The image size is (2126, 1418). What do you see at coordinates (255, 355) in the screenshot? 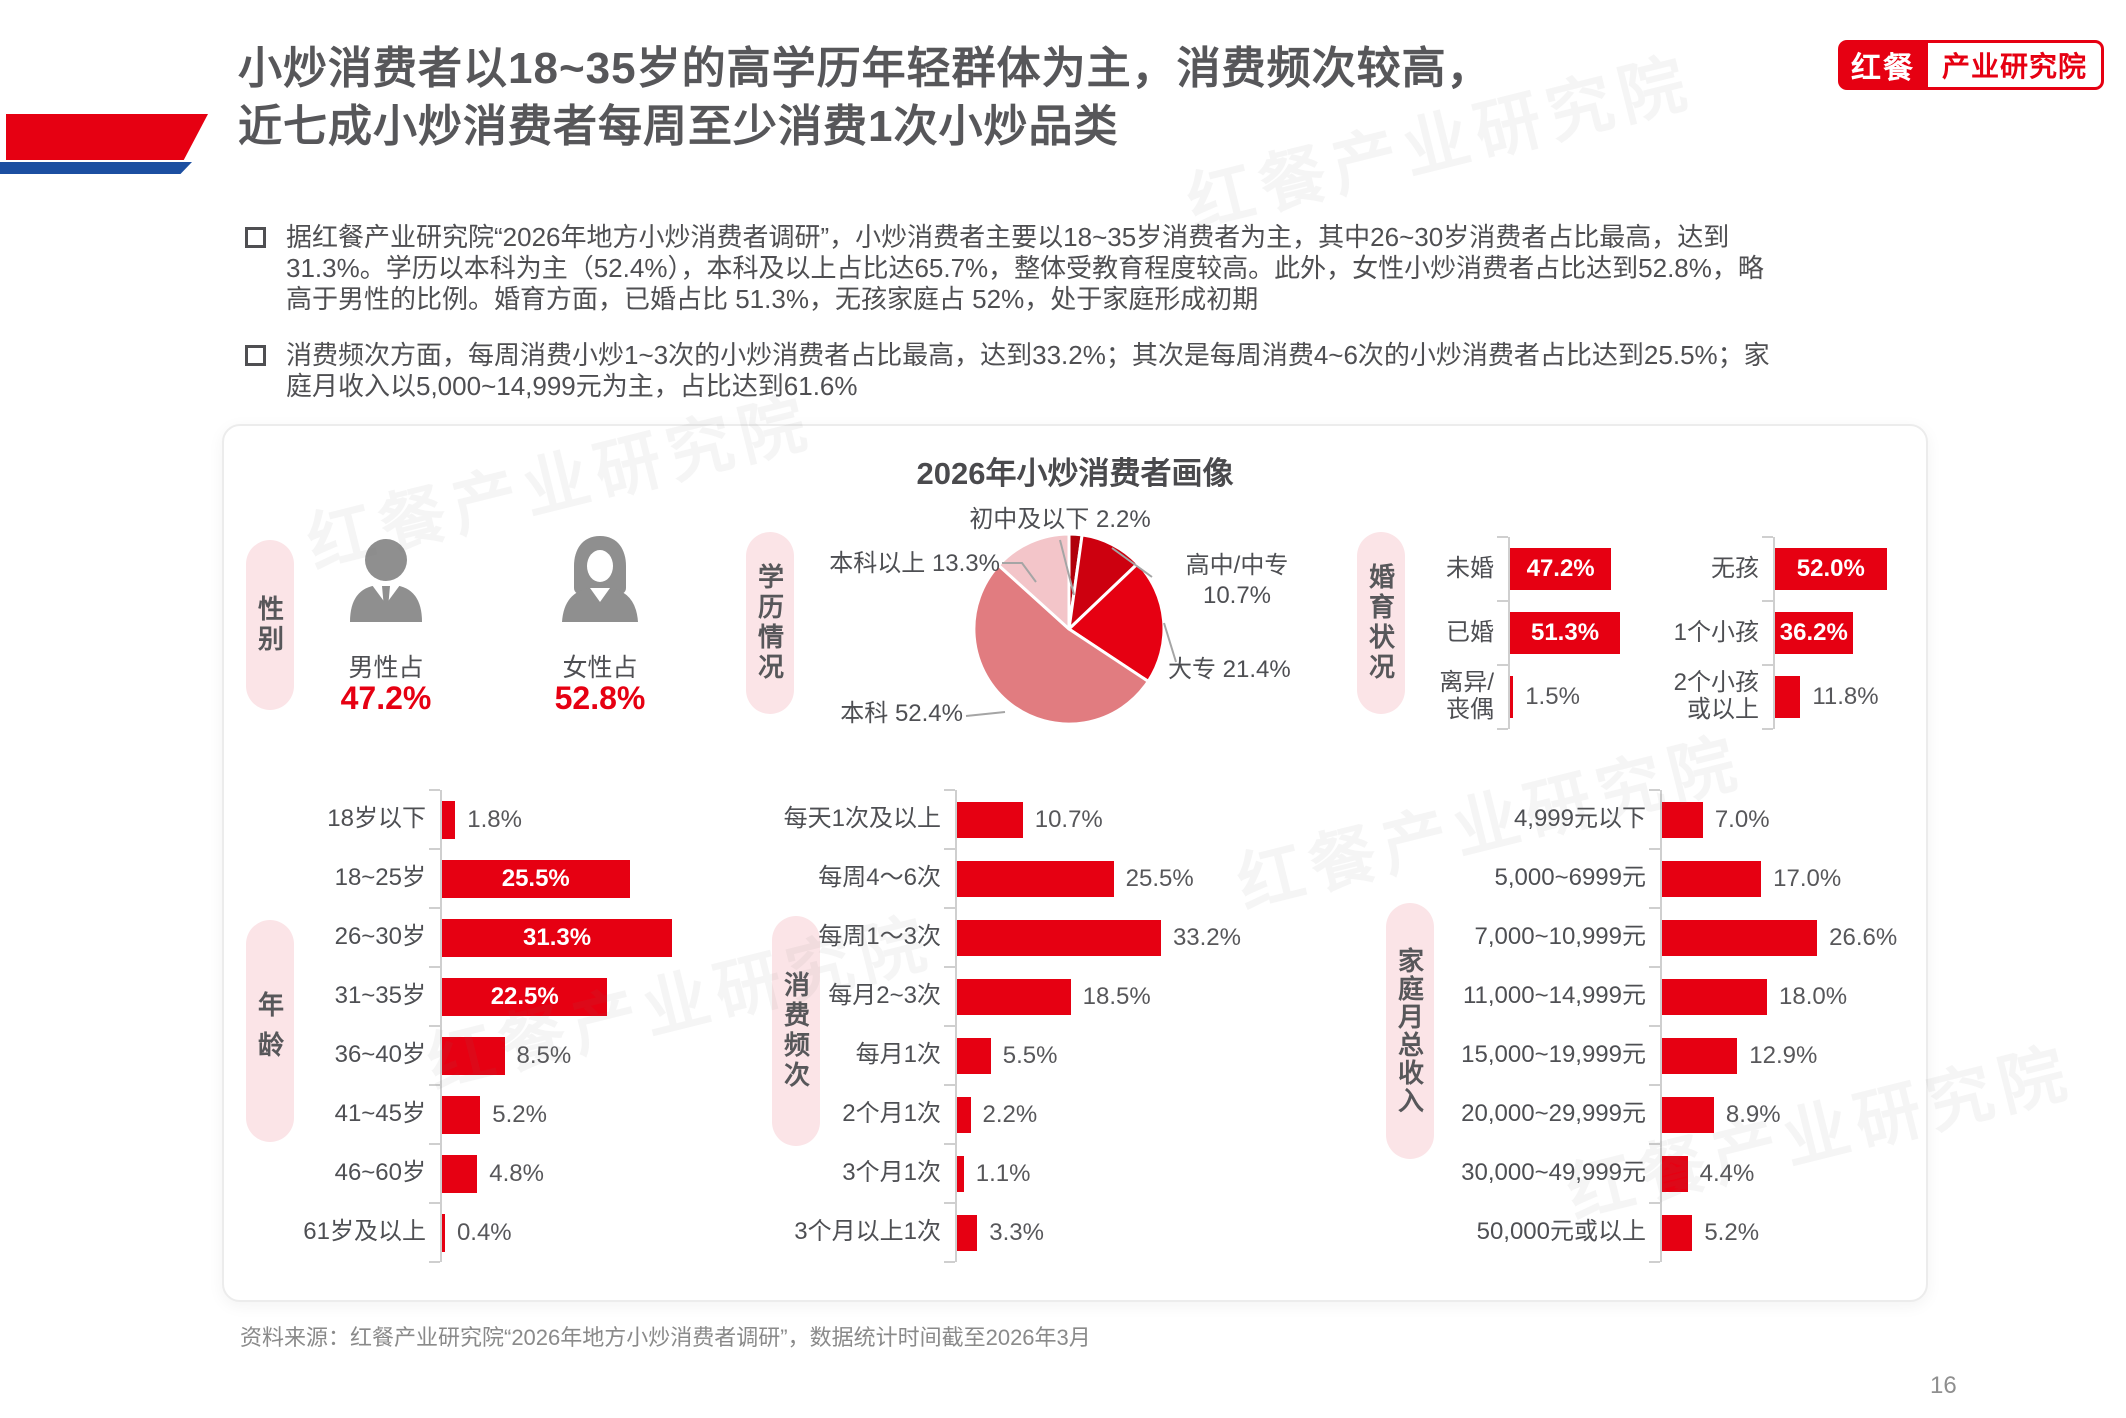
I see `bullet-square-icon` at bounding box center [255, 355].